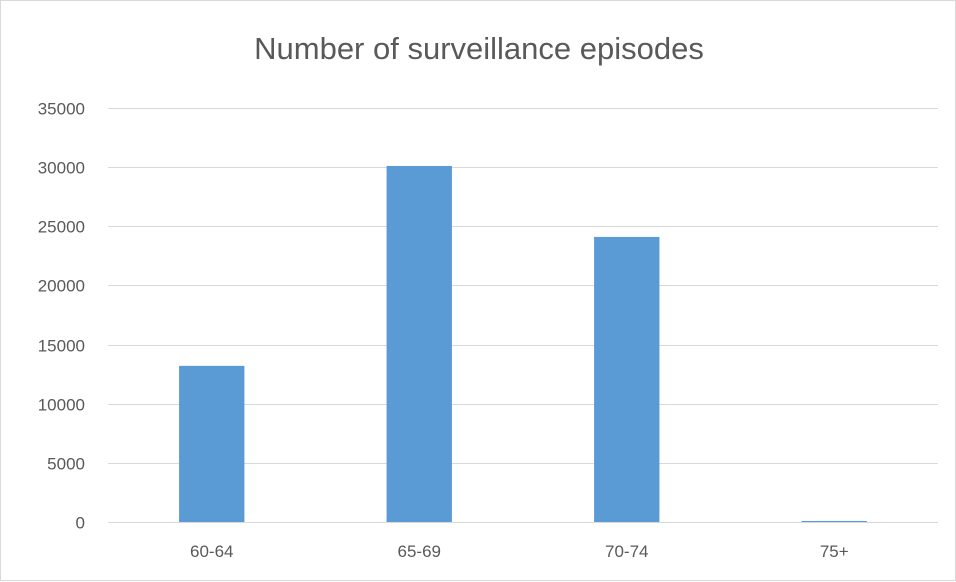  What do you see at coordinates (211, 551) in the screenshot?
I see `x-tick-label: 60-64` at bounding box center [211, 551].